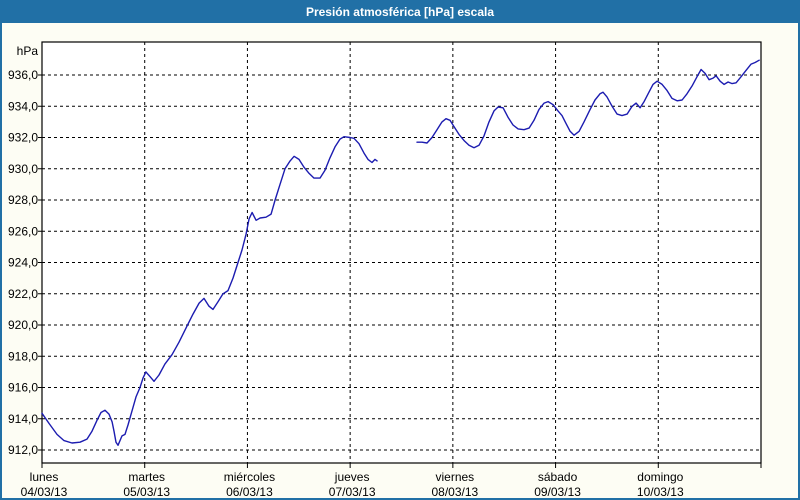 Image resolution: width=800 pixels, height=500 pixels. I want to click on y-tick-label: 912,0, so click(23, 450).